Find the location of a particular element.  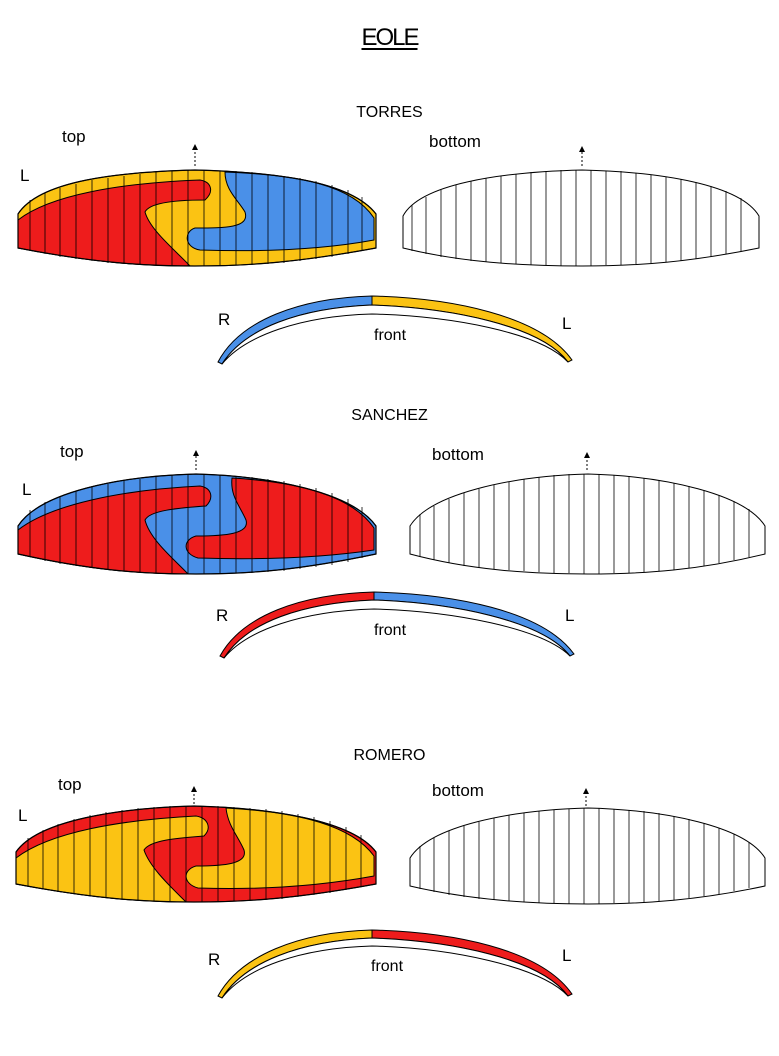

model-name: ROMERO is located at coordinates (389, 755).